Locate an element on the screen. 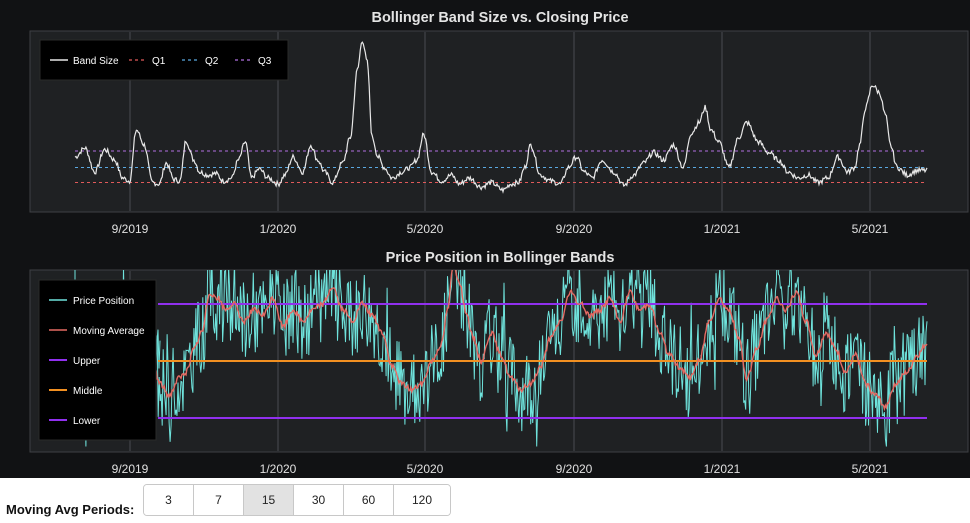 Image resolution: width=970 pixels, height=523 pixels. period-button-group: 3 7 15 30 60 120 is located at coordinates (297, 500).